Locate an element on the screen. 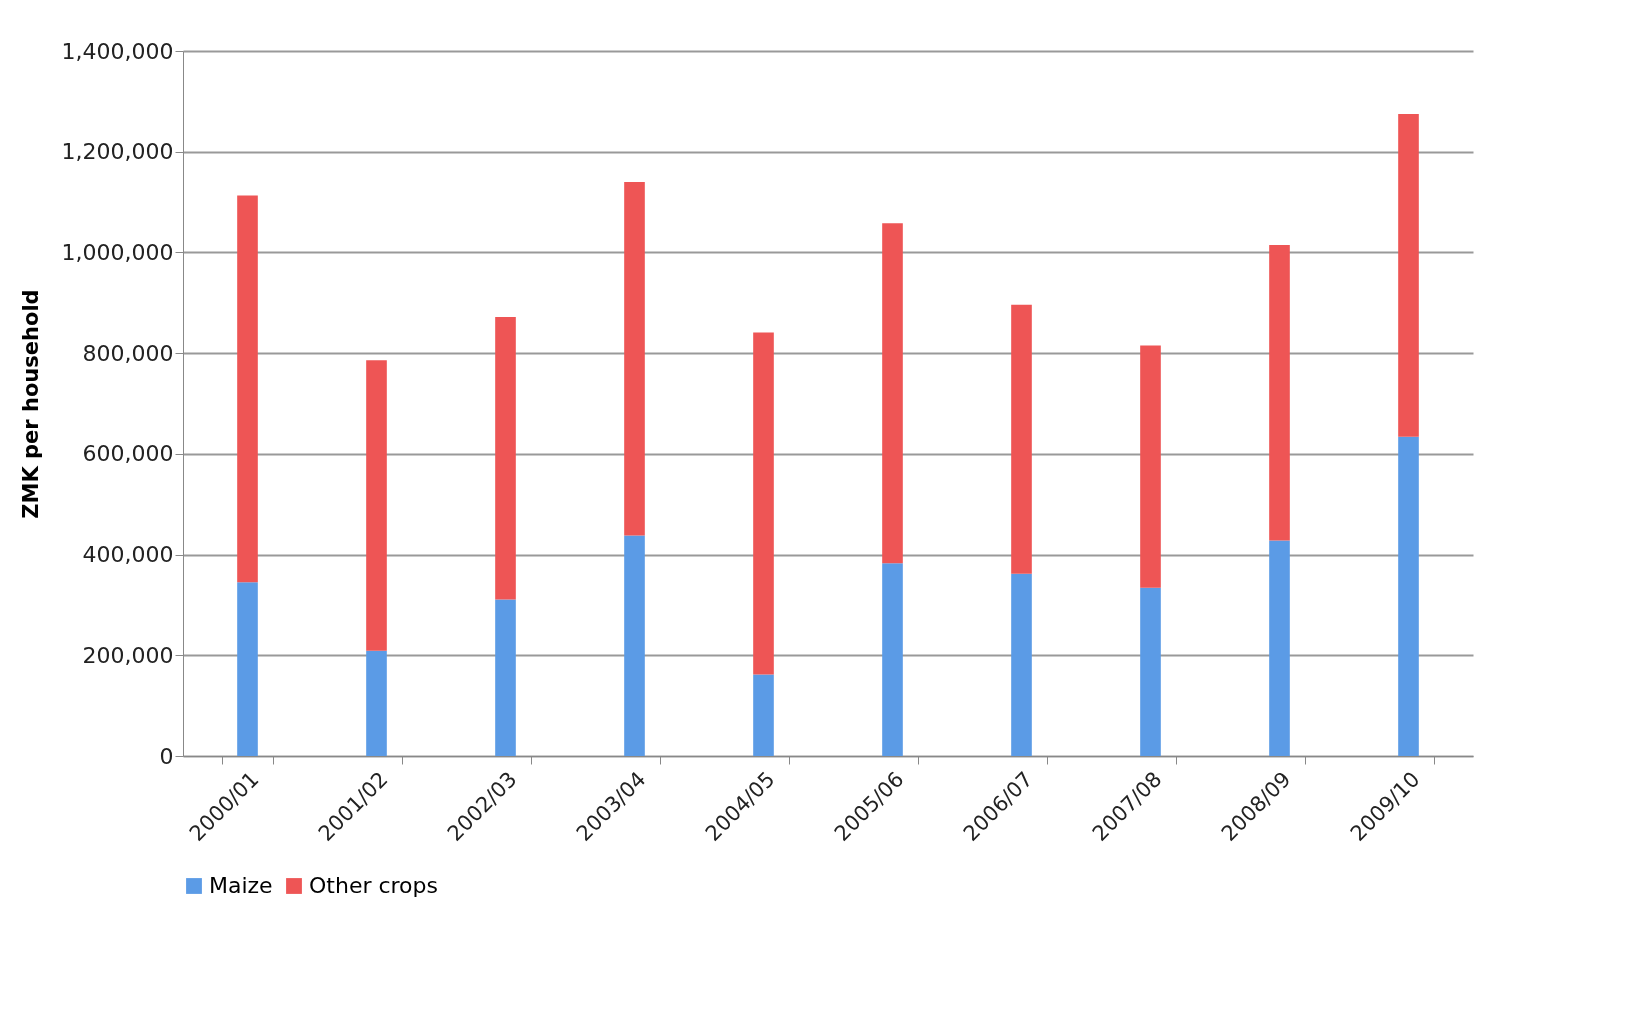 This screenshot has width=1627, height=1027. y-tick-label: 600,000 is located at coordinates (128, 454).